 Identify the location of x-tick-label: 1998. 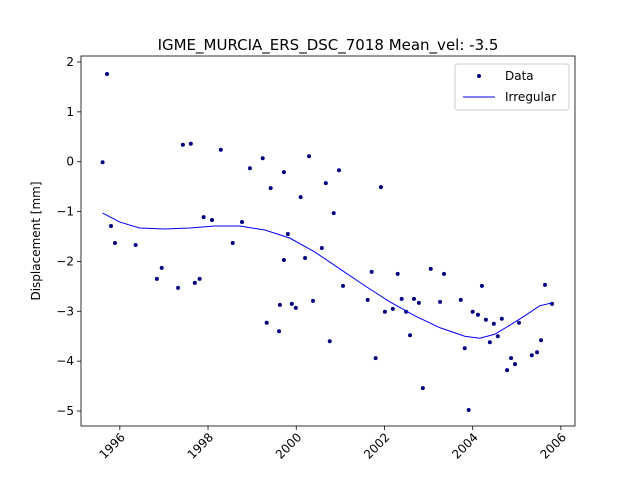
(200, 445).